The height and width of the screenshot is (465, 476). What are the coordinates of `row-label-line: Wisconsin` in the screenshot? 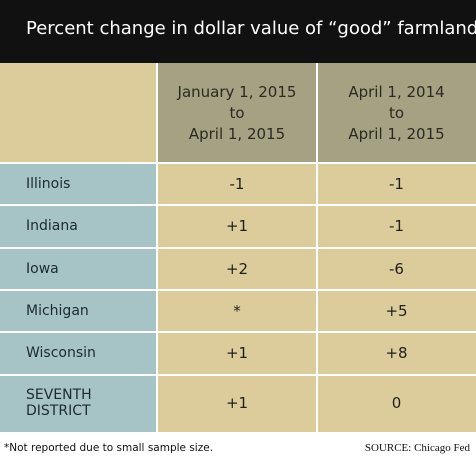 It's located at (61, 353).